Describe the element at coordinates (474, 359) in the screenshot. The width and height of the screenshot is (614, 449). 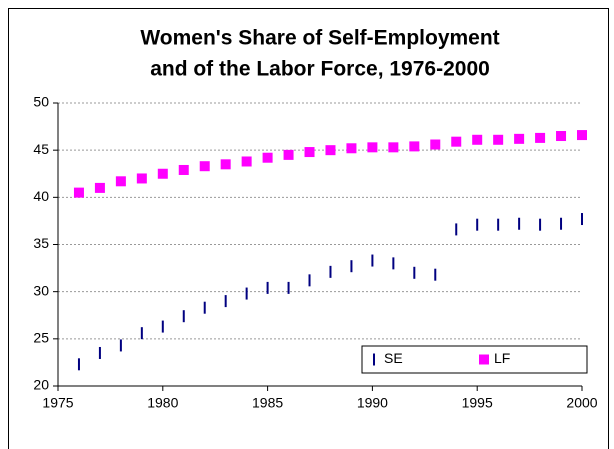
I see `legend-box` at that location.